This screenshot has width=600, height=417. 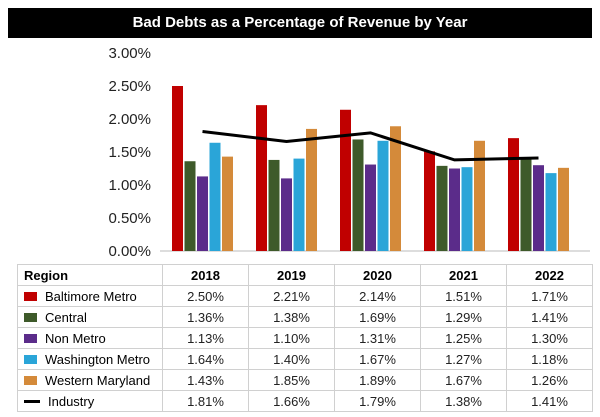 What do you see at coordinates (442, 208) in the screenshot?
I see `bar-central-2021` at bounding box center [442, 208].